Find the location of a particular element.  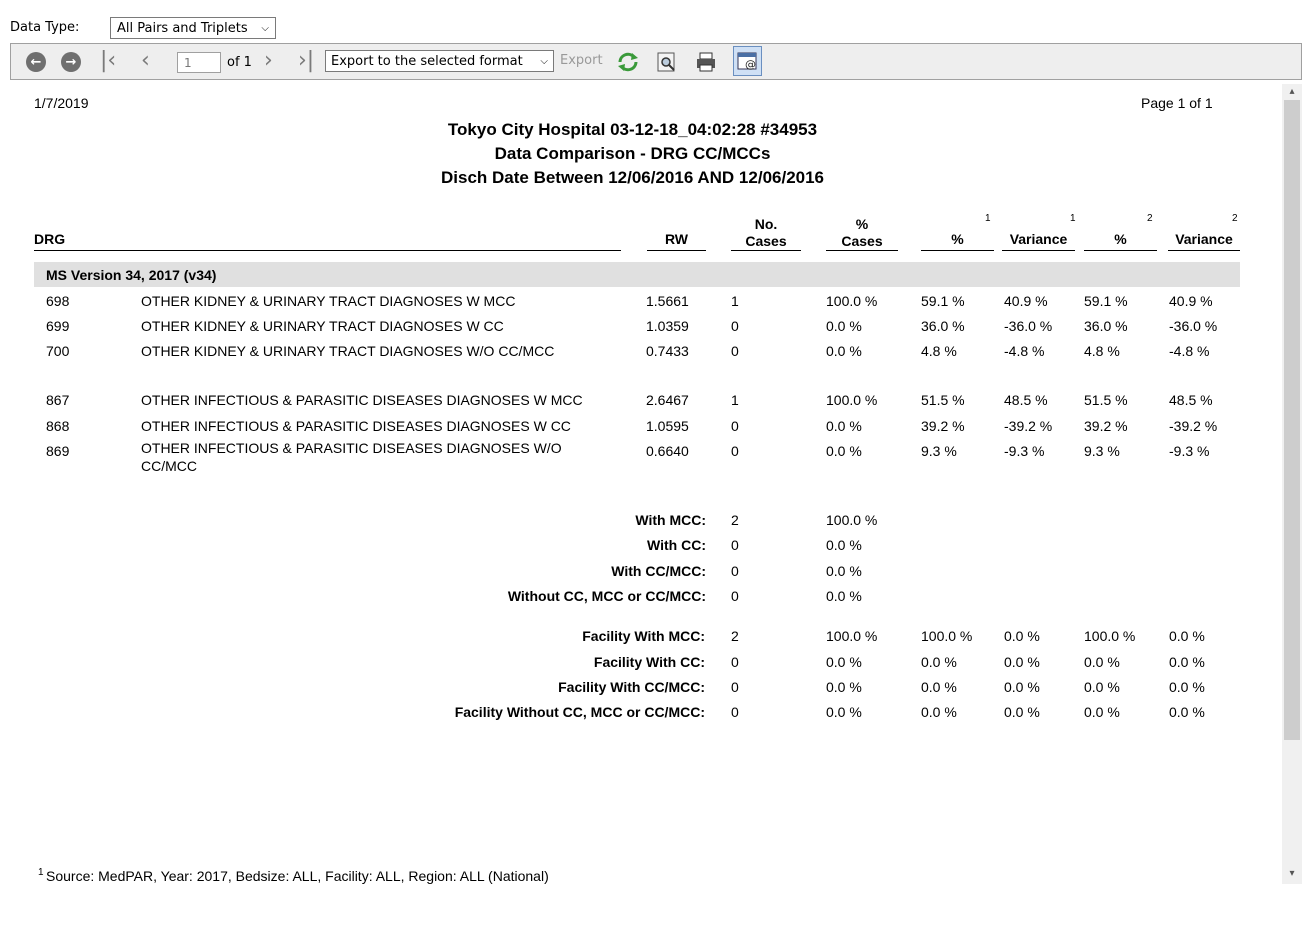

facility-pct: 100.0 % is located at coordinates (852, 636).